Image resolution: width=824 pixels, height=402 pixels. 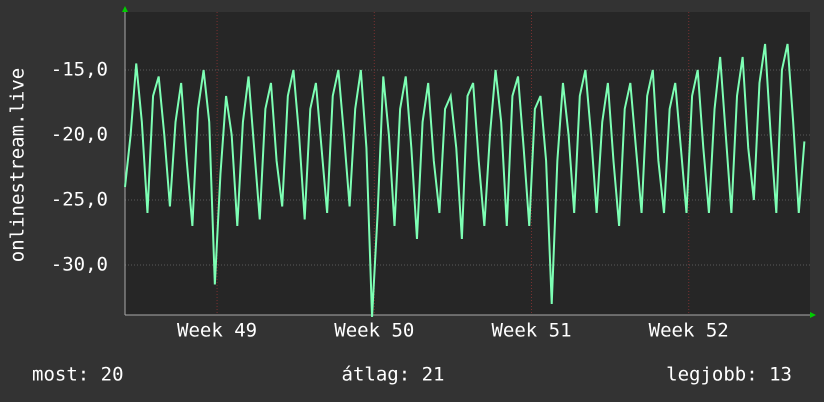 What do you see at coordinates (393, 375) in the screenshot?
I see `footer-text: átlag: 21` at bounding box center [393, 375].